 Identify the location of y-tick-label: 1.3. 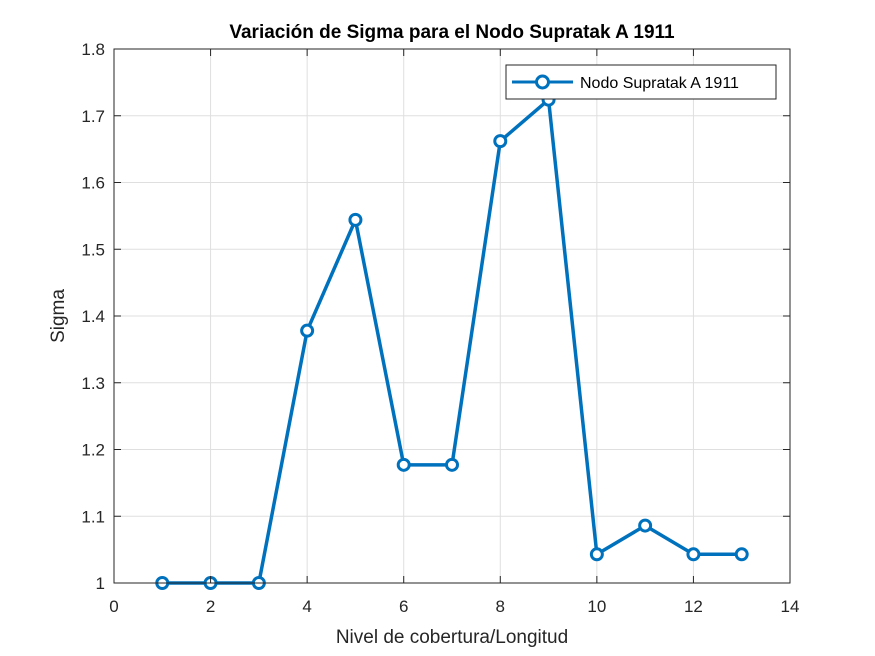
(93, 383).